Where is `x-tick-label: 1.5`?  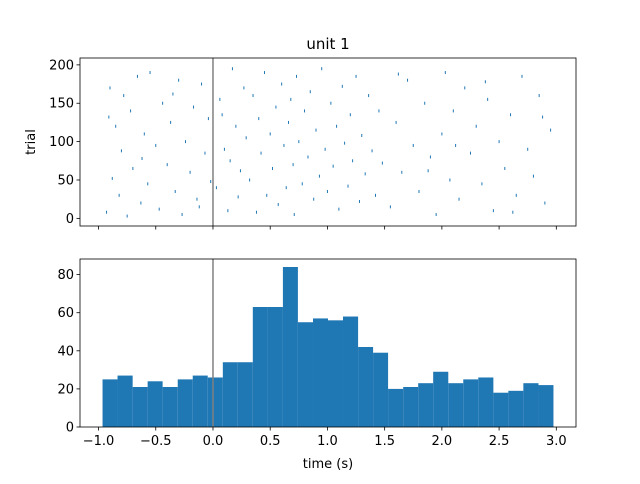 x-tick-label: 1.5 is located at coordinates (384, 441).